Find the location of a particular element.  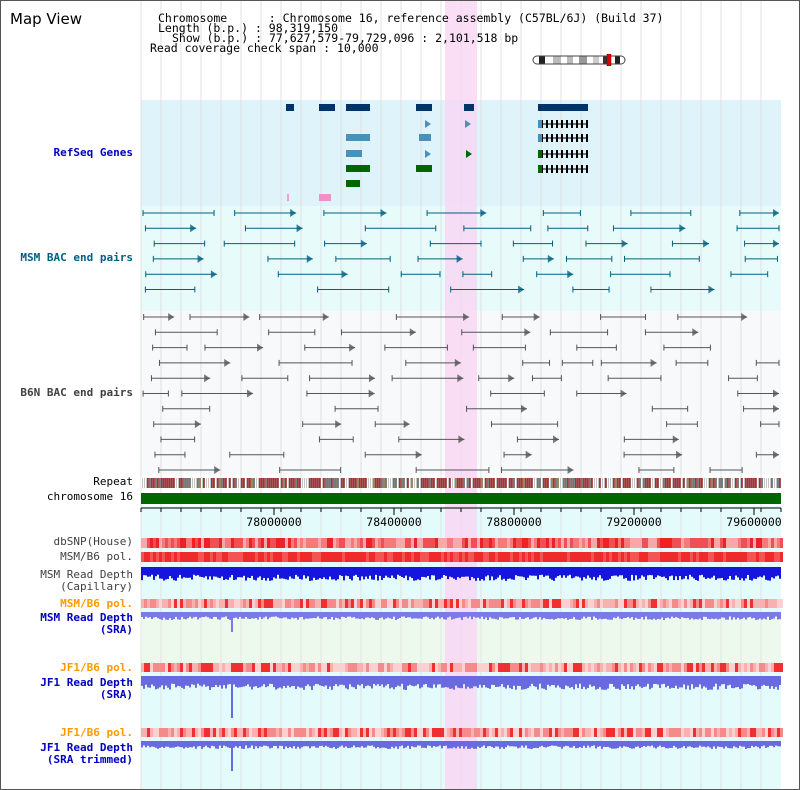

chromosome-ideogram is located at coordinates (580, 60).